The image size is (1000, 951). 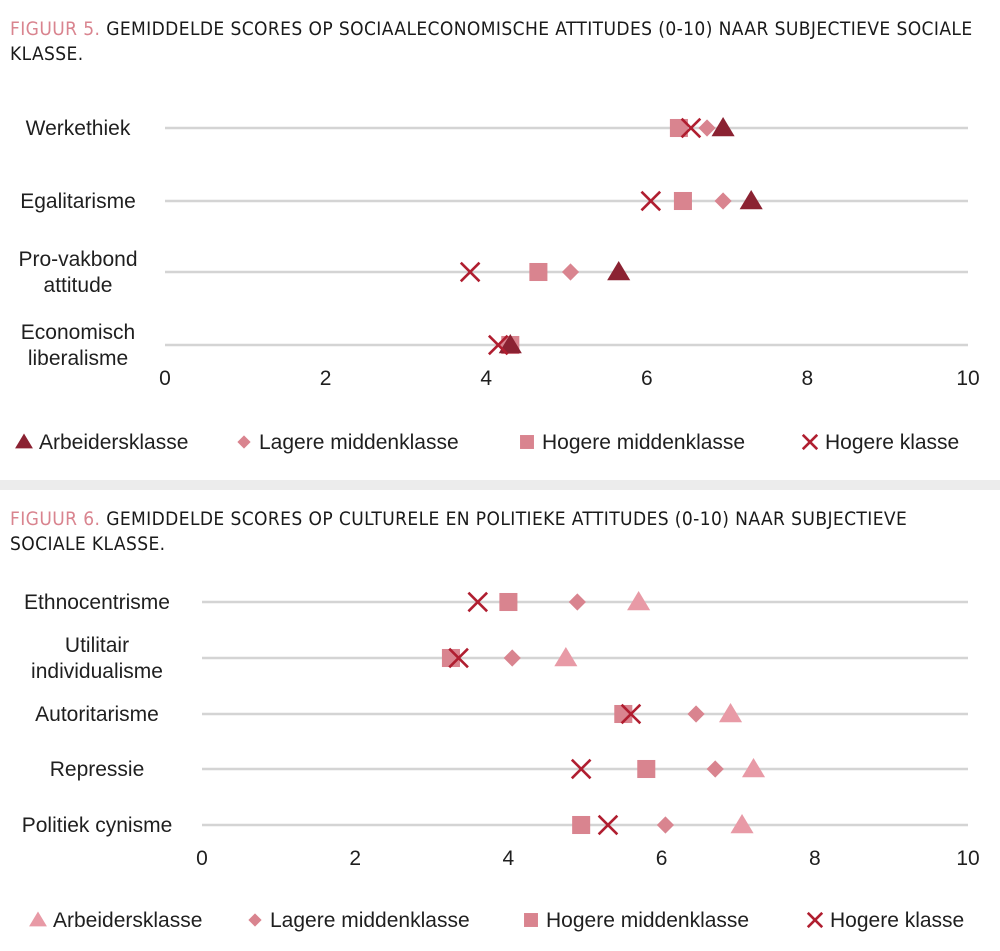 I want to click on category-label-werkethiek: Werkethiek, so click(x=78, y=128).